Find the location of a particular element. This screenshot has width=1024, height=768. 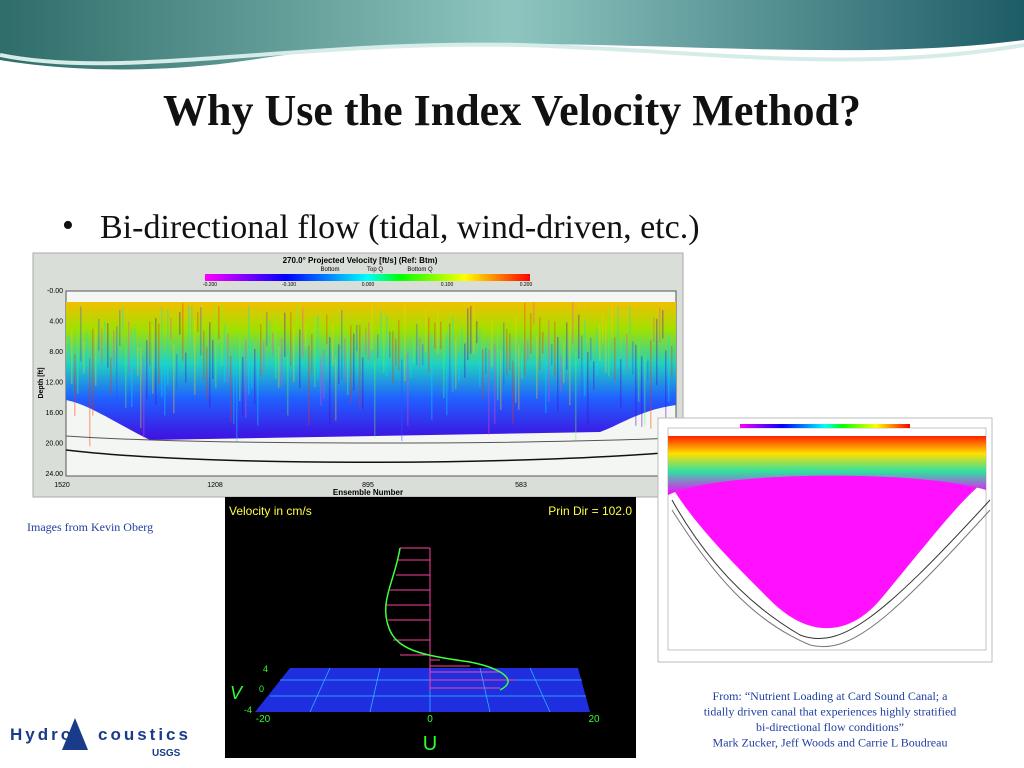

y-tick-label: 12.00 is located at coordinates (54, 383).